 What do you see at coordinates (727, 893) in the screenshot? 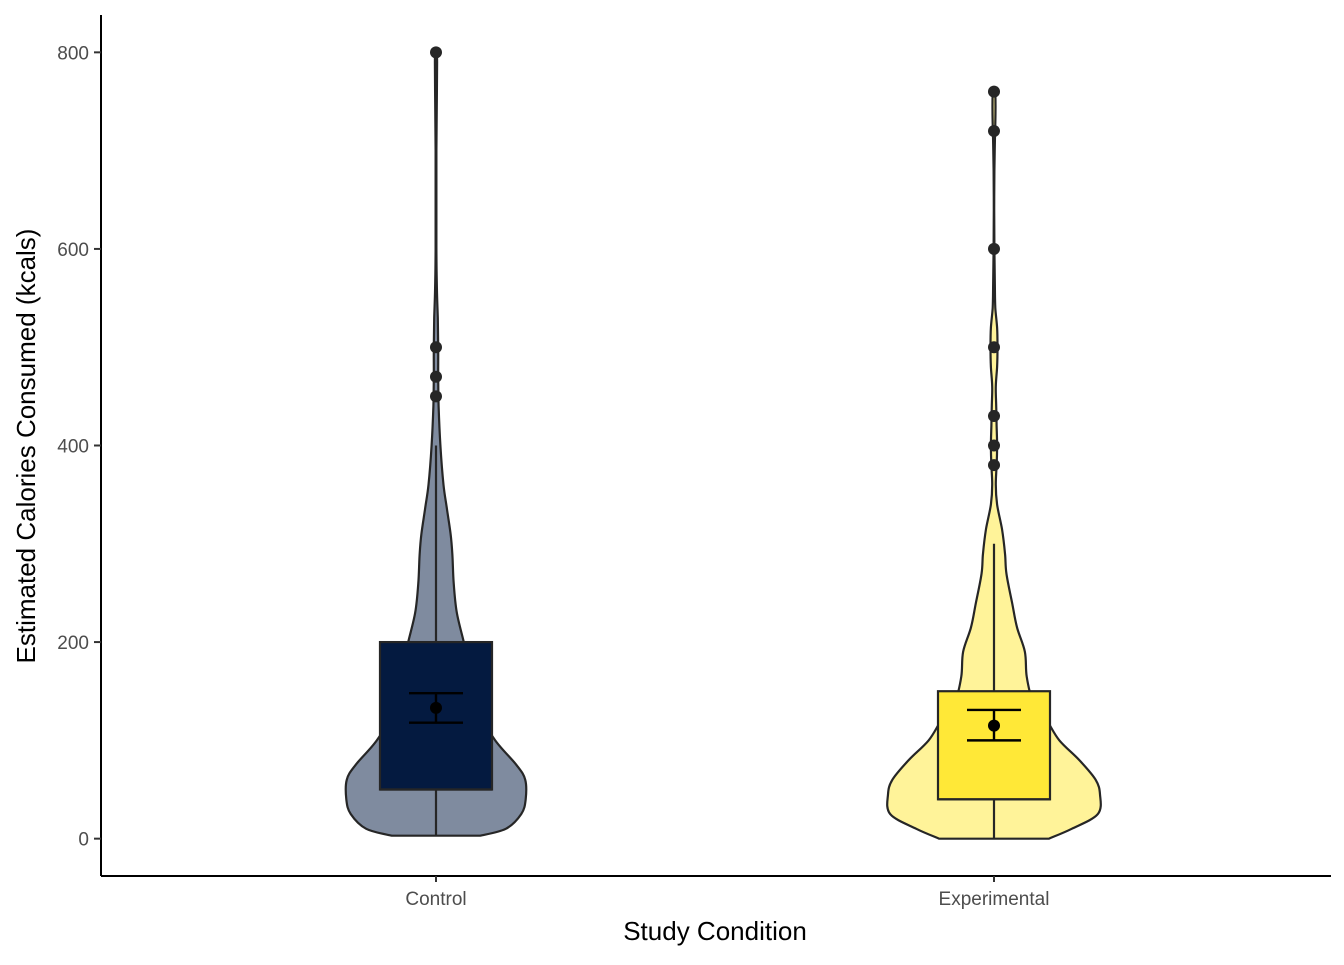
I see `x-ticks: Control Experimental` at bounding box center [727, 893].